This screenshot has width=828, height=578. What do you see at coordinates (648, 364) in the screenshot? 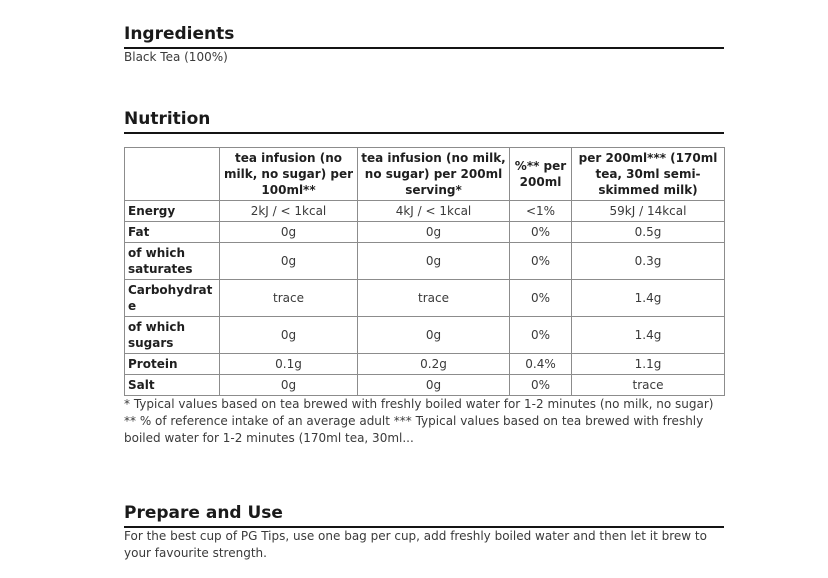
I see `cell-value: 1.1g` at bounding box center [648, 364].